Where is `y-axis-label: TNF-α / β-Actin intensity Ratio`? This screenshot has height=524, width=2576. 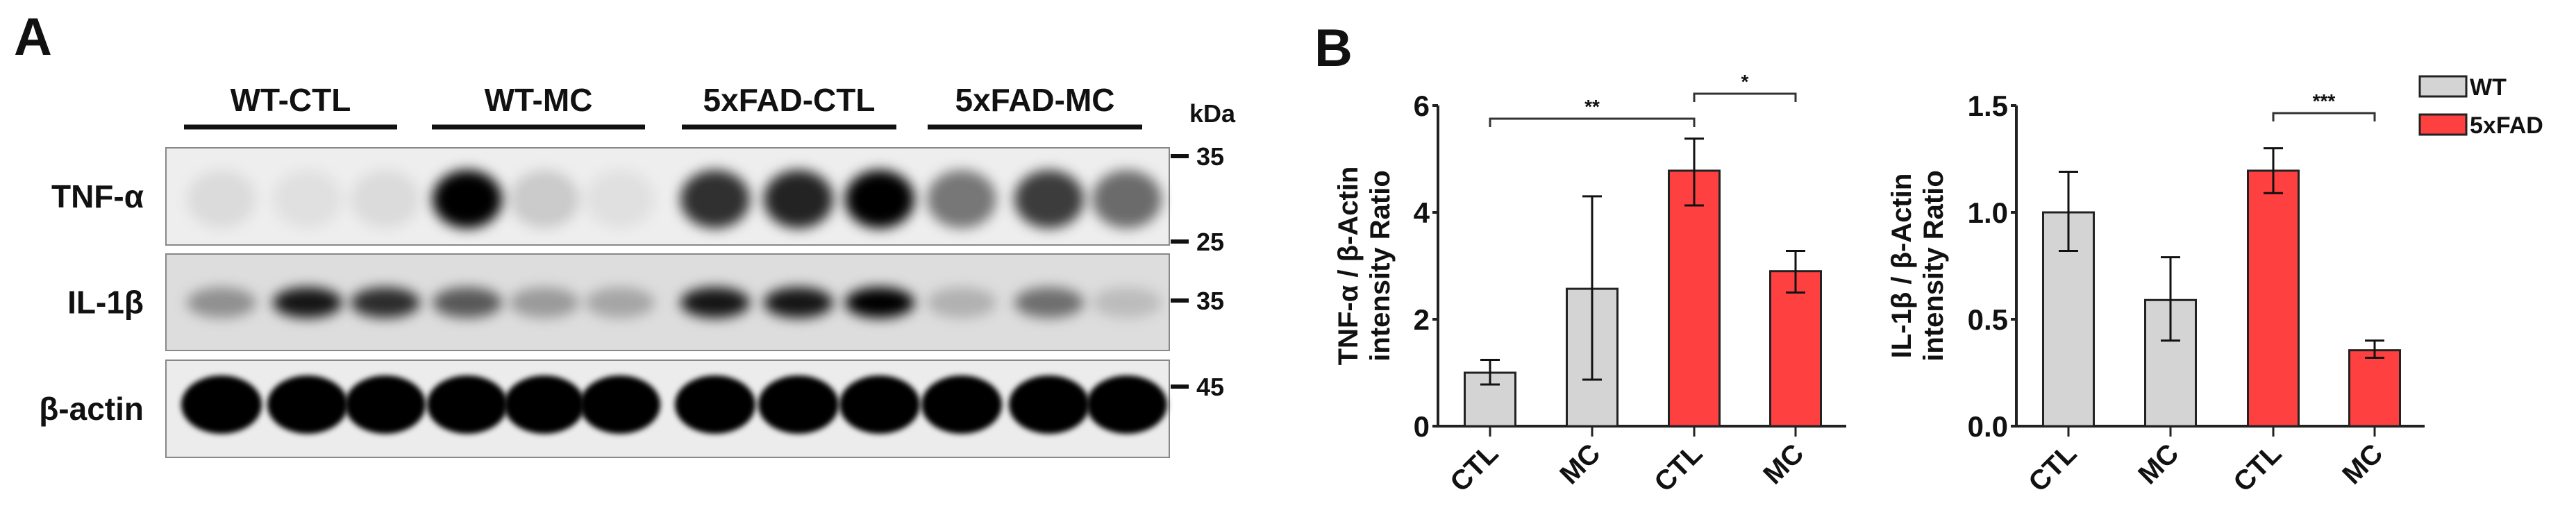
y-axis-label: TNF-α / β-Actin intensity Ratio is located at coordinates (1364, 266).